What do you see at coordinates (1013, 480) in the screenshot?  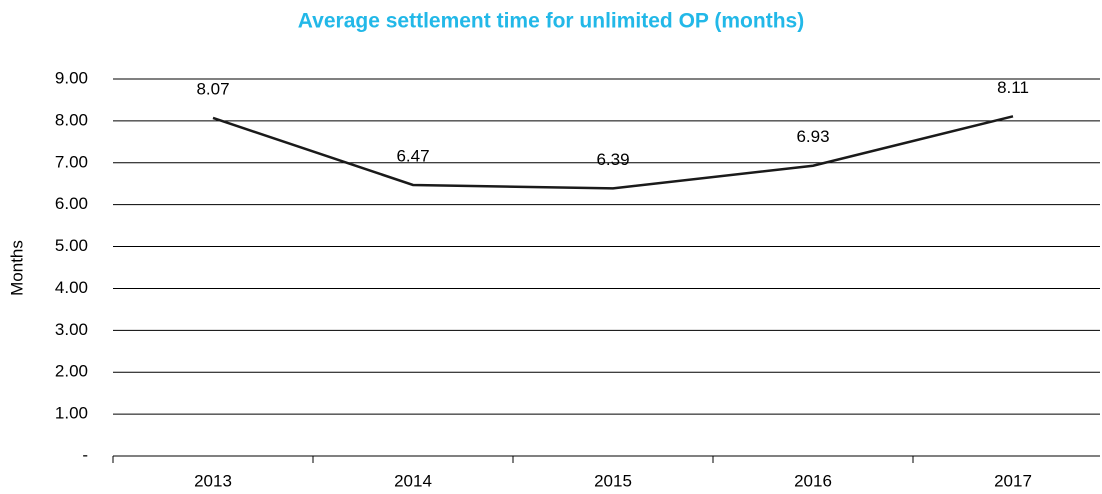 I see `x-tick-label: 2017` at bounding box center [1013, 480].